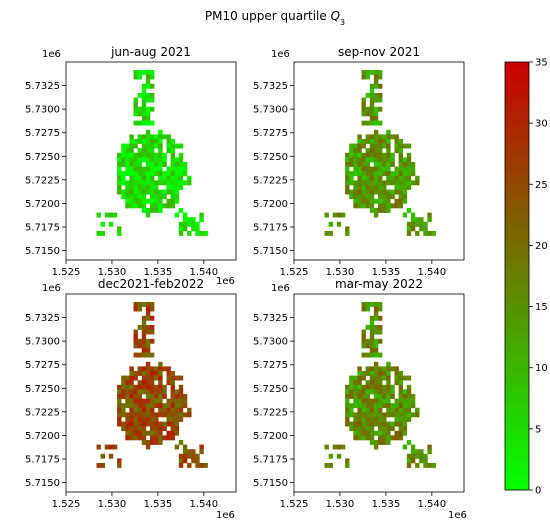  Describe the element at coordinates (158, 504) in the screenshot. I see `x-tick-label: 1.535` at that location.